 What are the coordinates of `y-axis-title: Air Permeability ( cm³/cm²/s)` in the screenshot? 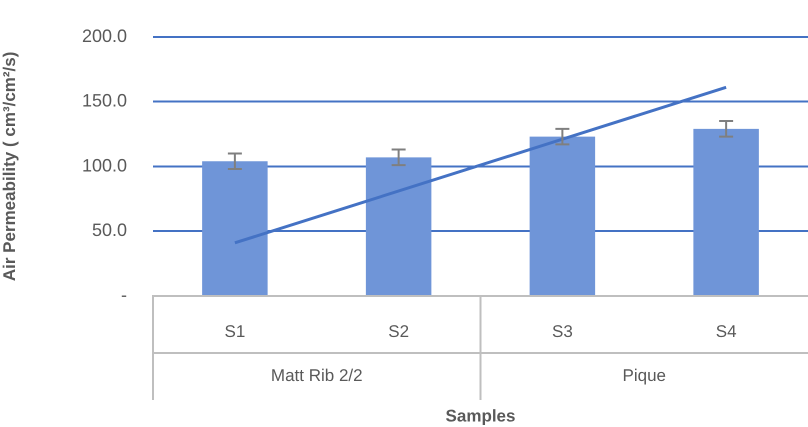 It's located at (9, 167).